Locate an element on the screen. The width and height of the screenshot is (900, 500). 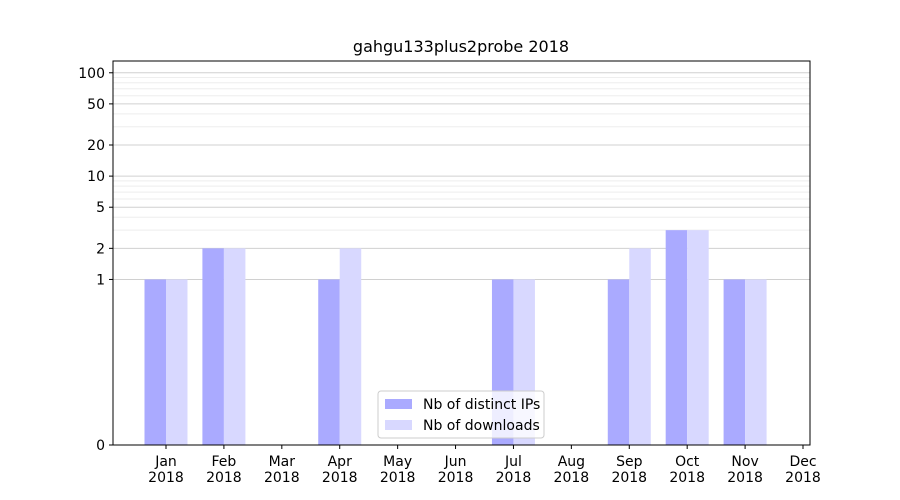
x-tick-label: Apr is located at coordinates (340, 462).